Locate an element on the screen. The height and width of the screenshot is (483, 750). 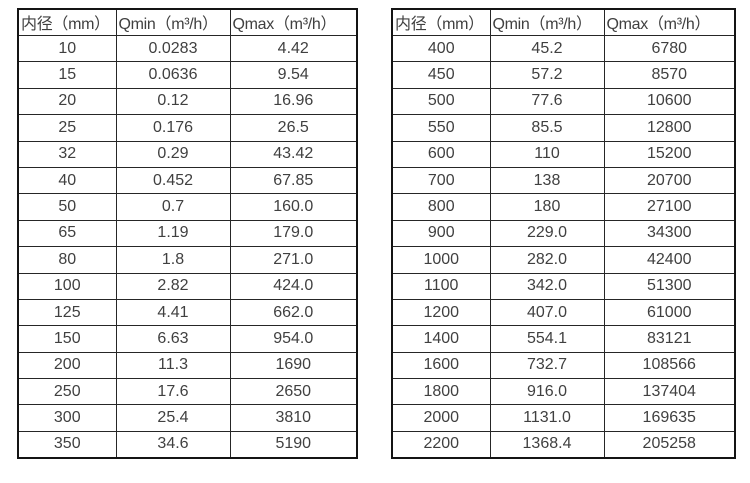
table-cell: 110 is located at coordinates (547, 154).